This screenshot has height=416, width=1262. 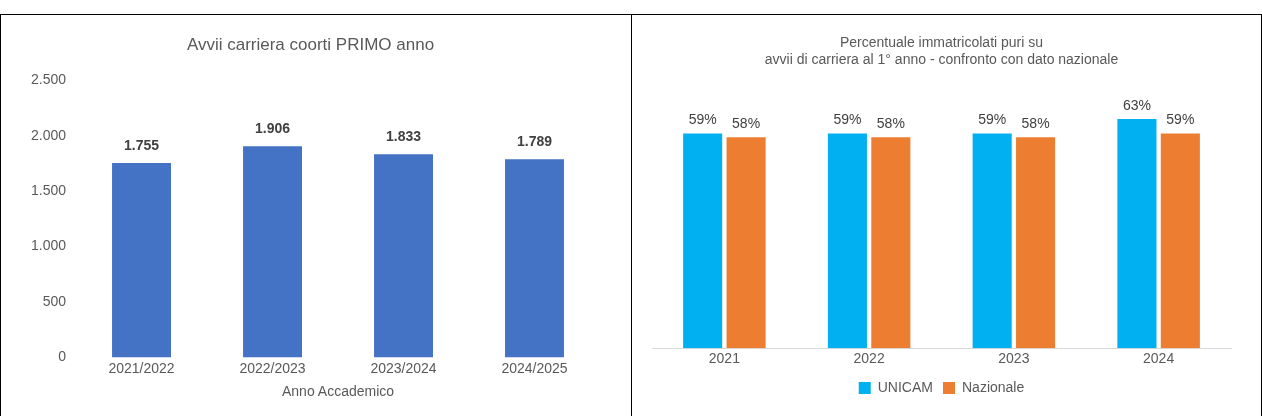 What do you see at coordinates (48, 245) in the screenshot?
I see `y-tick-label: 1.000` at bounding box center [48, 245].